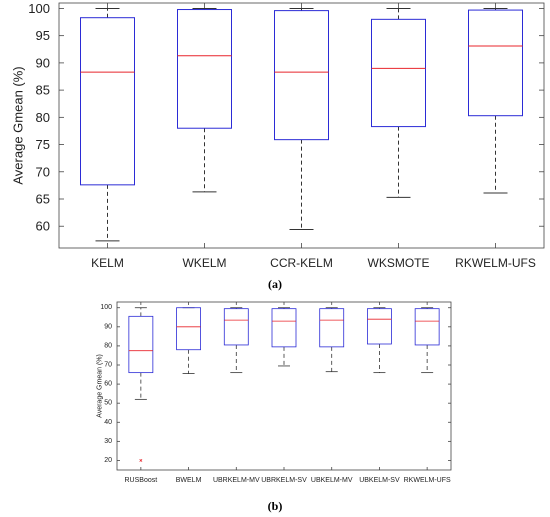 This screenshot has width=550, height=517. What do you see at coordinates (399, 136) in the screenshot?
I see `box-plot-wksmote: WKSMOTE` at bounding box center [399, 136].